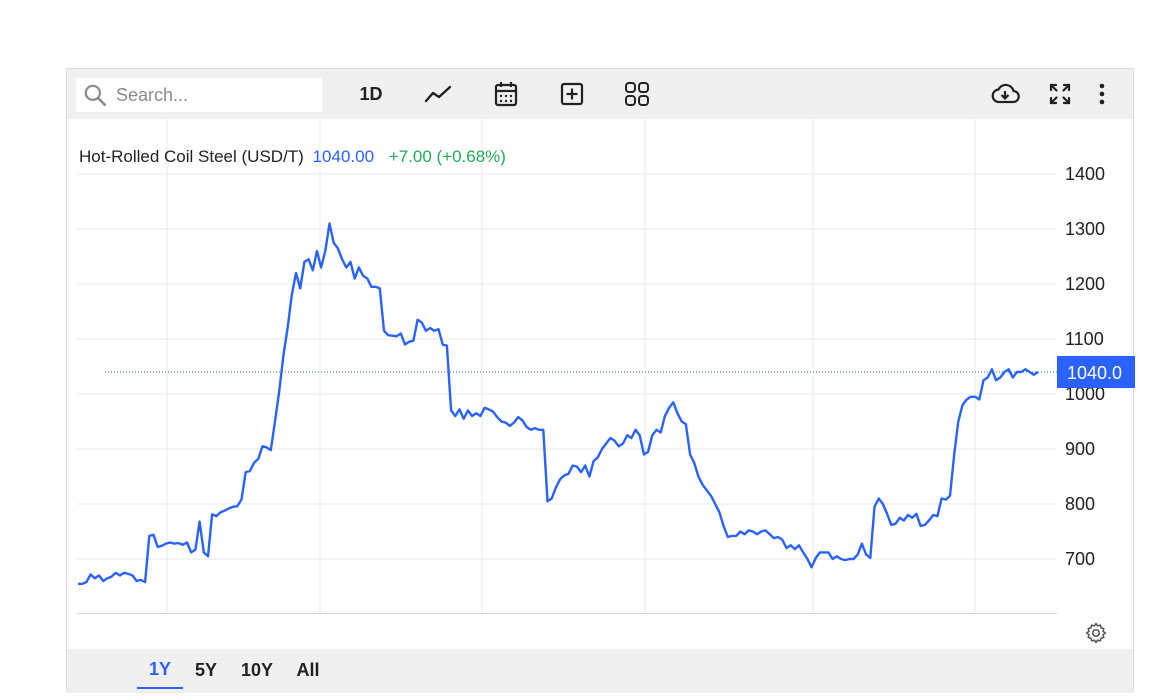 The image size is (1168, 700). I want to click on range-1y-button: 1Y, so click(160, 670).